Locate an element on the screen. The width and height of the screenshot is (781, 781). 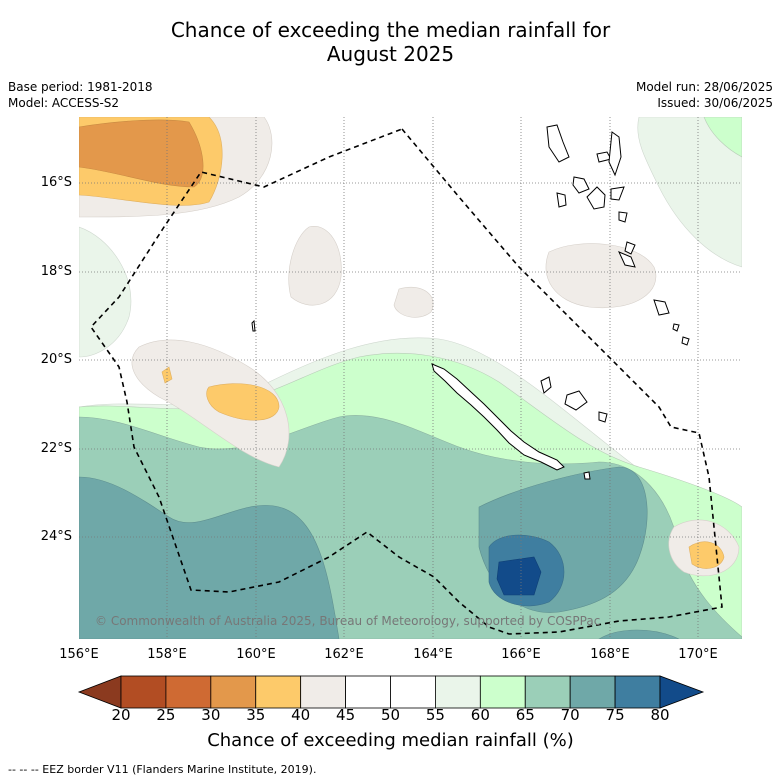
lat-label-24s: 24°S is located at coordinates (56, 536).